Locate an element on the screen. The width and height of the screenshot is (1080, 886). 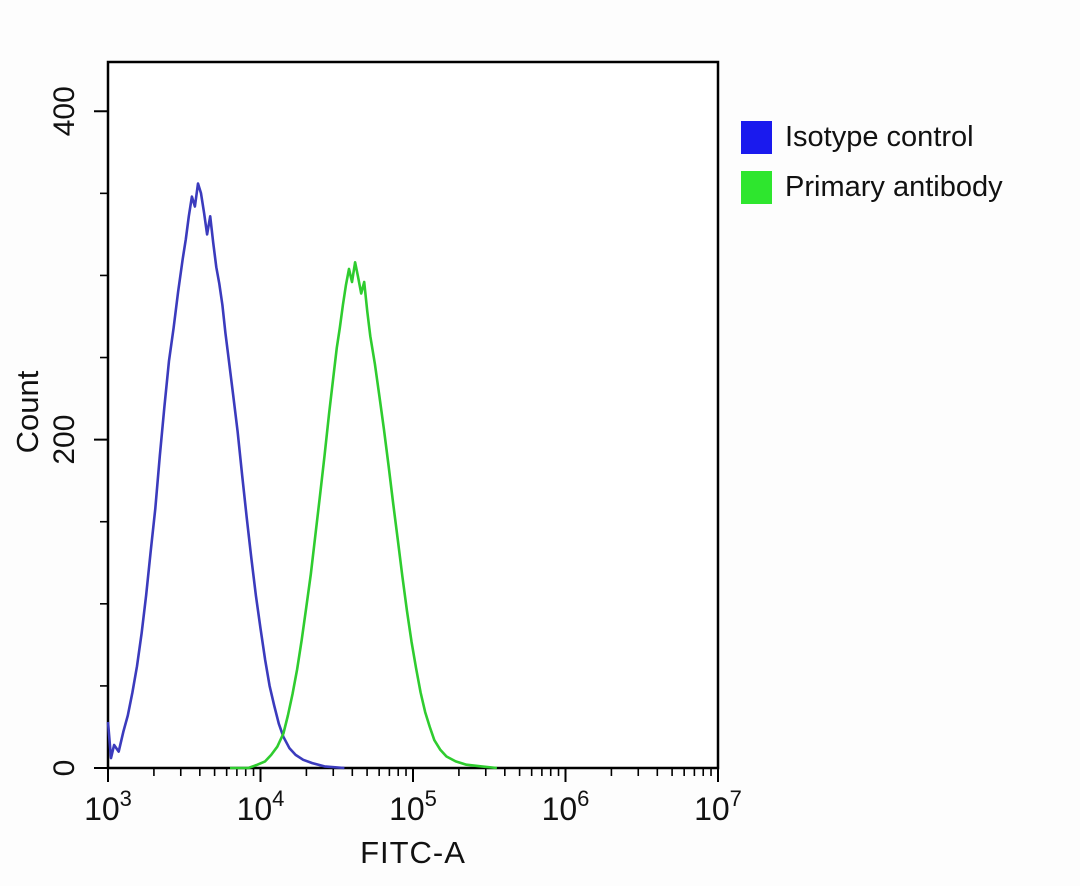
x-tick-label: 10⁵ is located at coordinates (413, 806).